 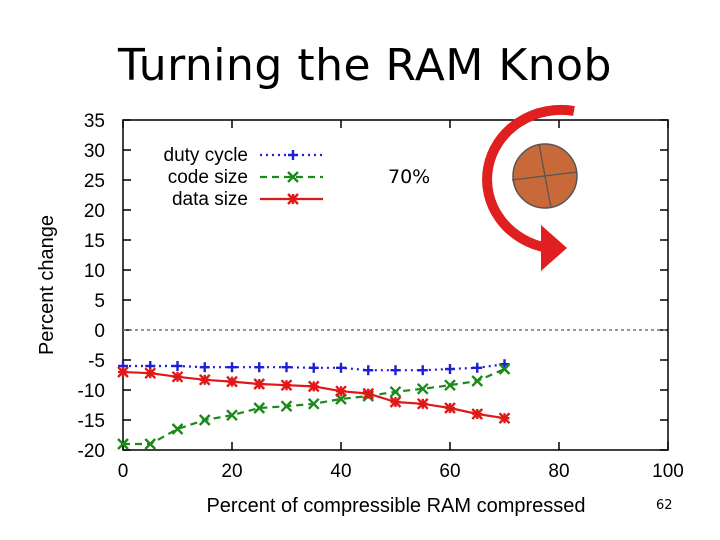 I want to click on y-tick-label: 25, so click(x=94, y=181).